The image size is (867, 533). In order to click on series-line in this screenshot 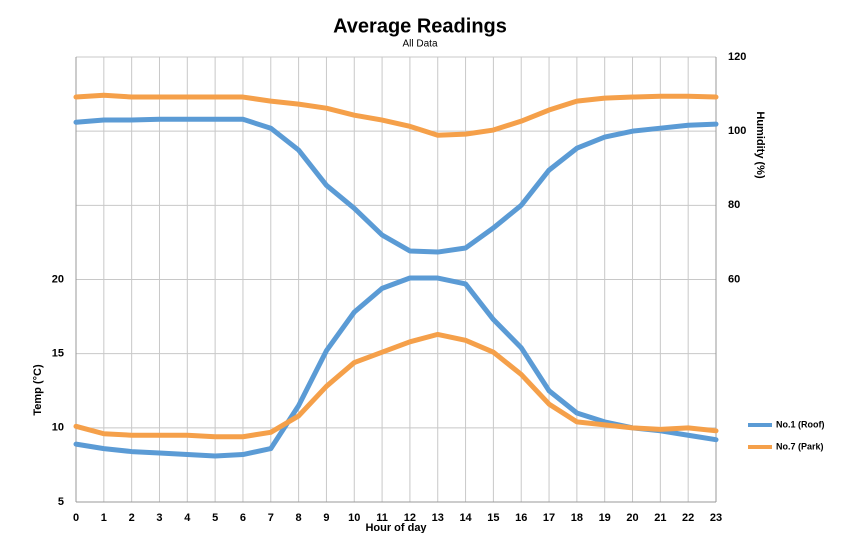, I will do `click(396, 115)`.